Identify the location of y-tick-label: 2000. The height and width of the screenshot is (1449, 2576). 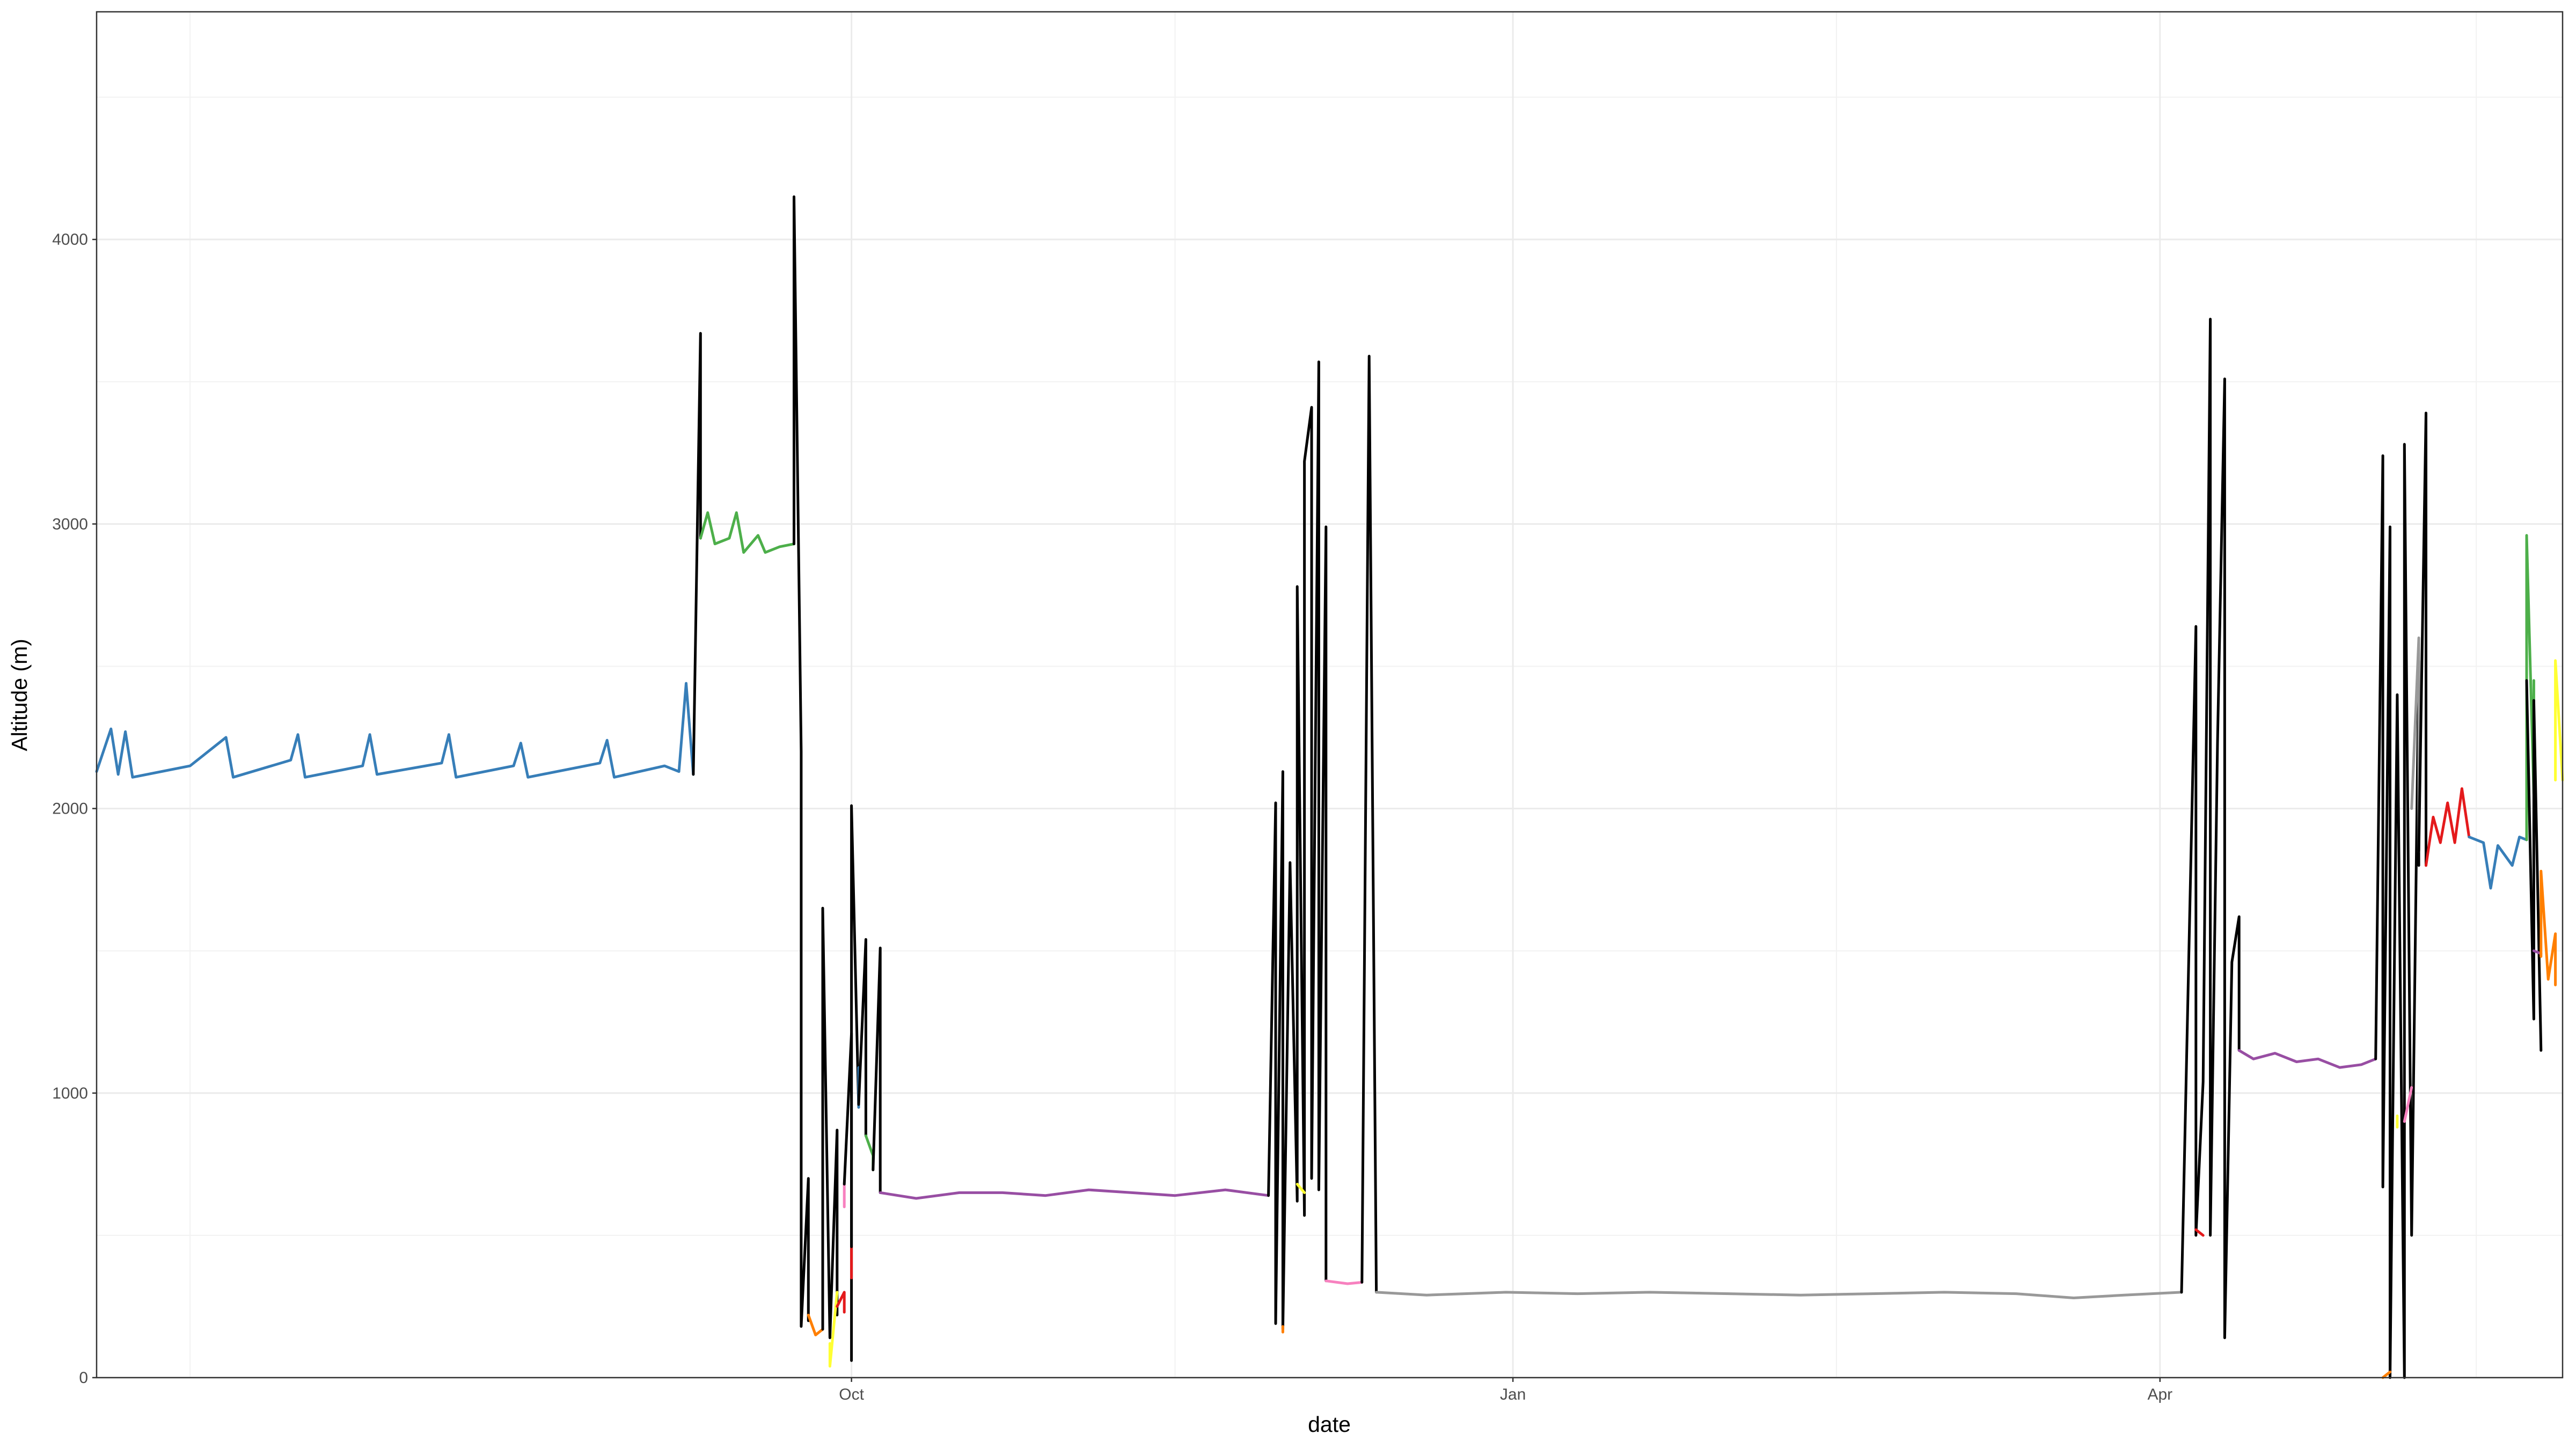
(70, 809).